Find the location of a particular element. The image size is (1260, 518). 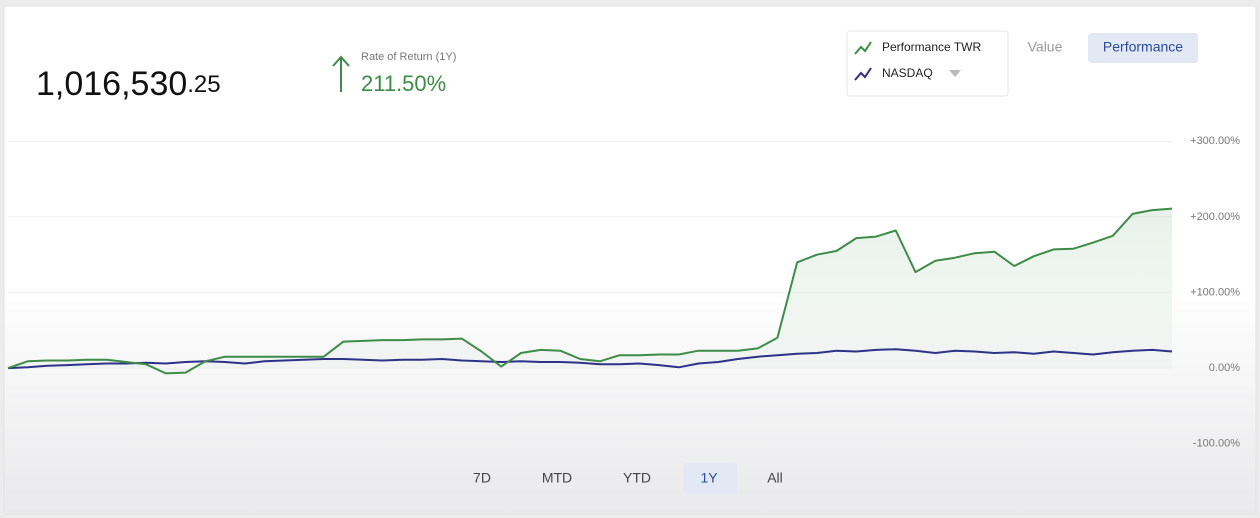

legend-label: Performance TWR is located at coordinates (931, 47).